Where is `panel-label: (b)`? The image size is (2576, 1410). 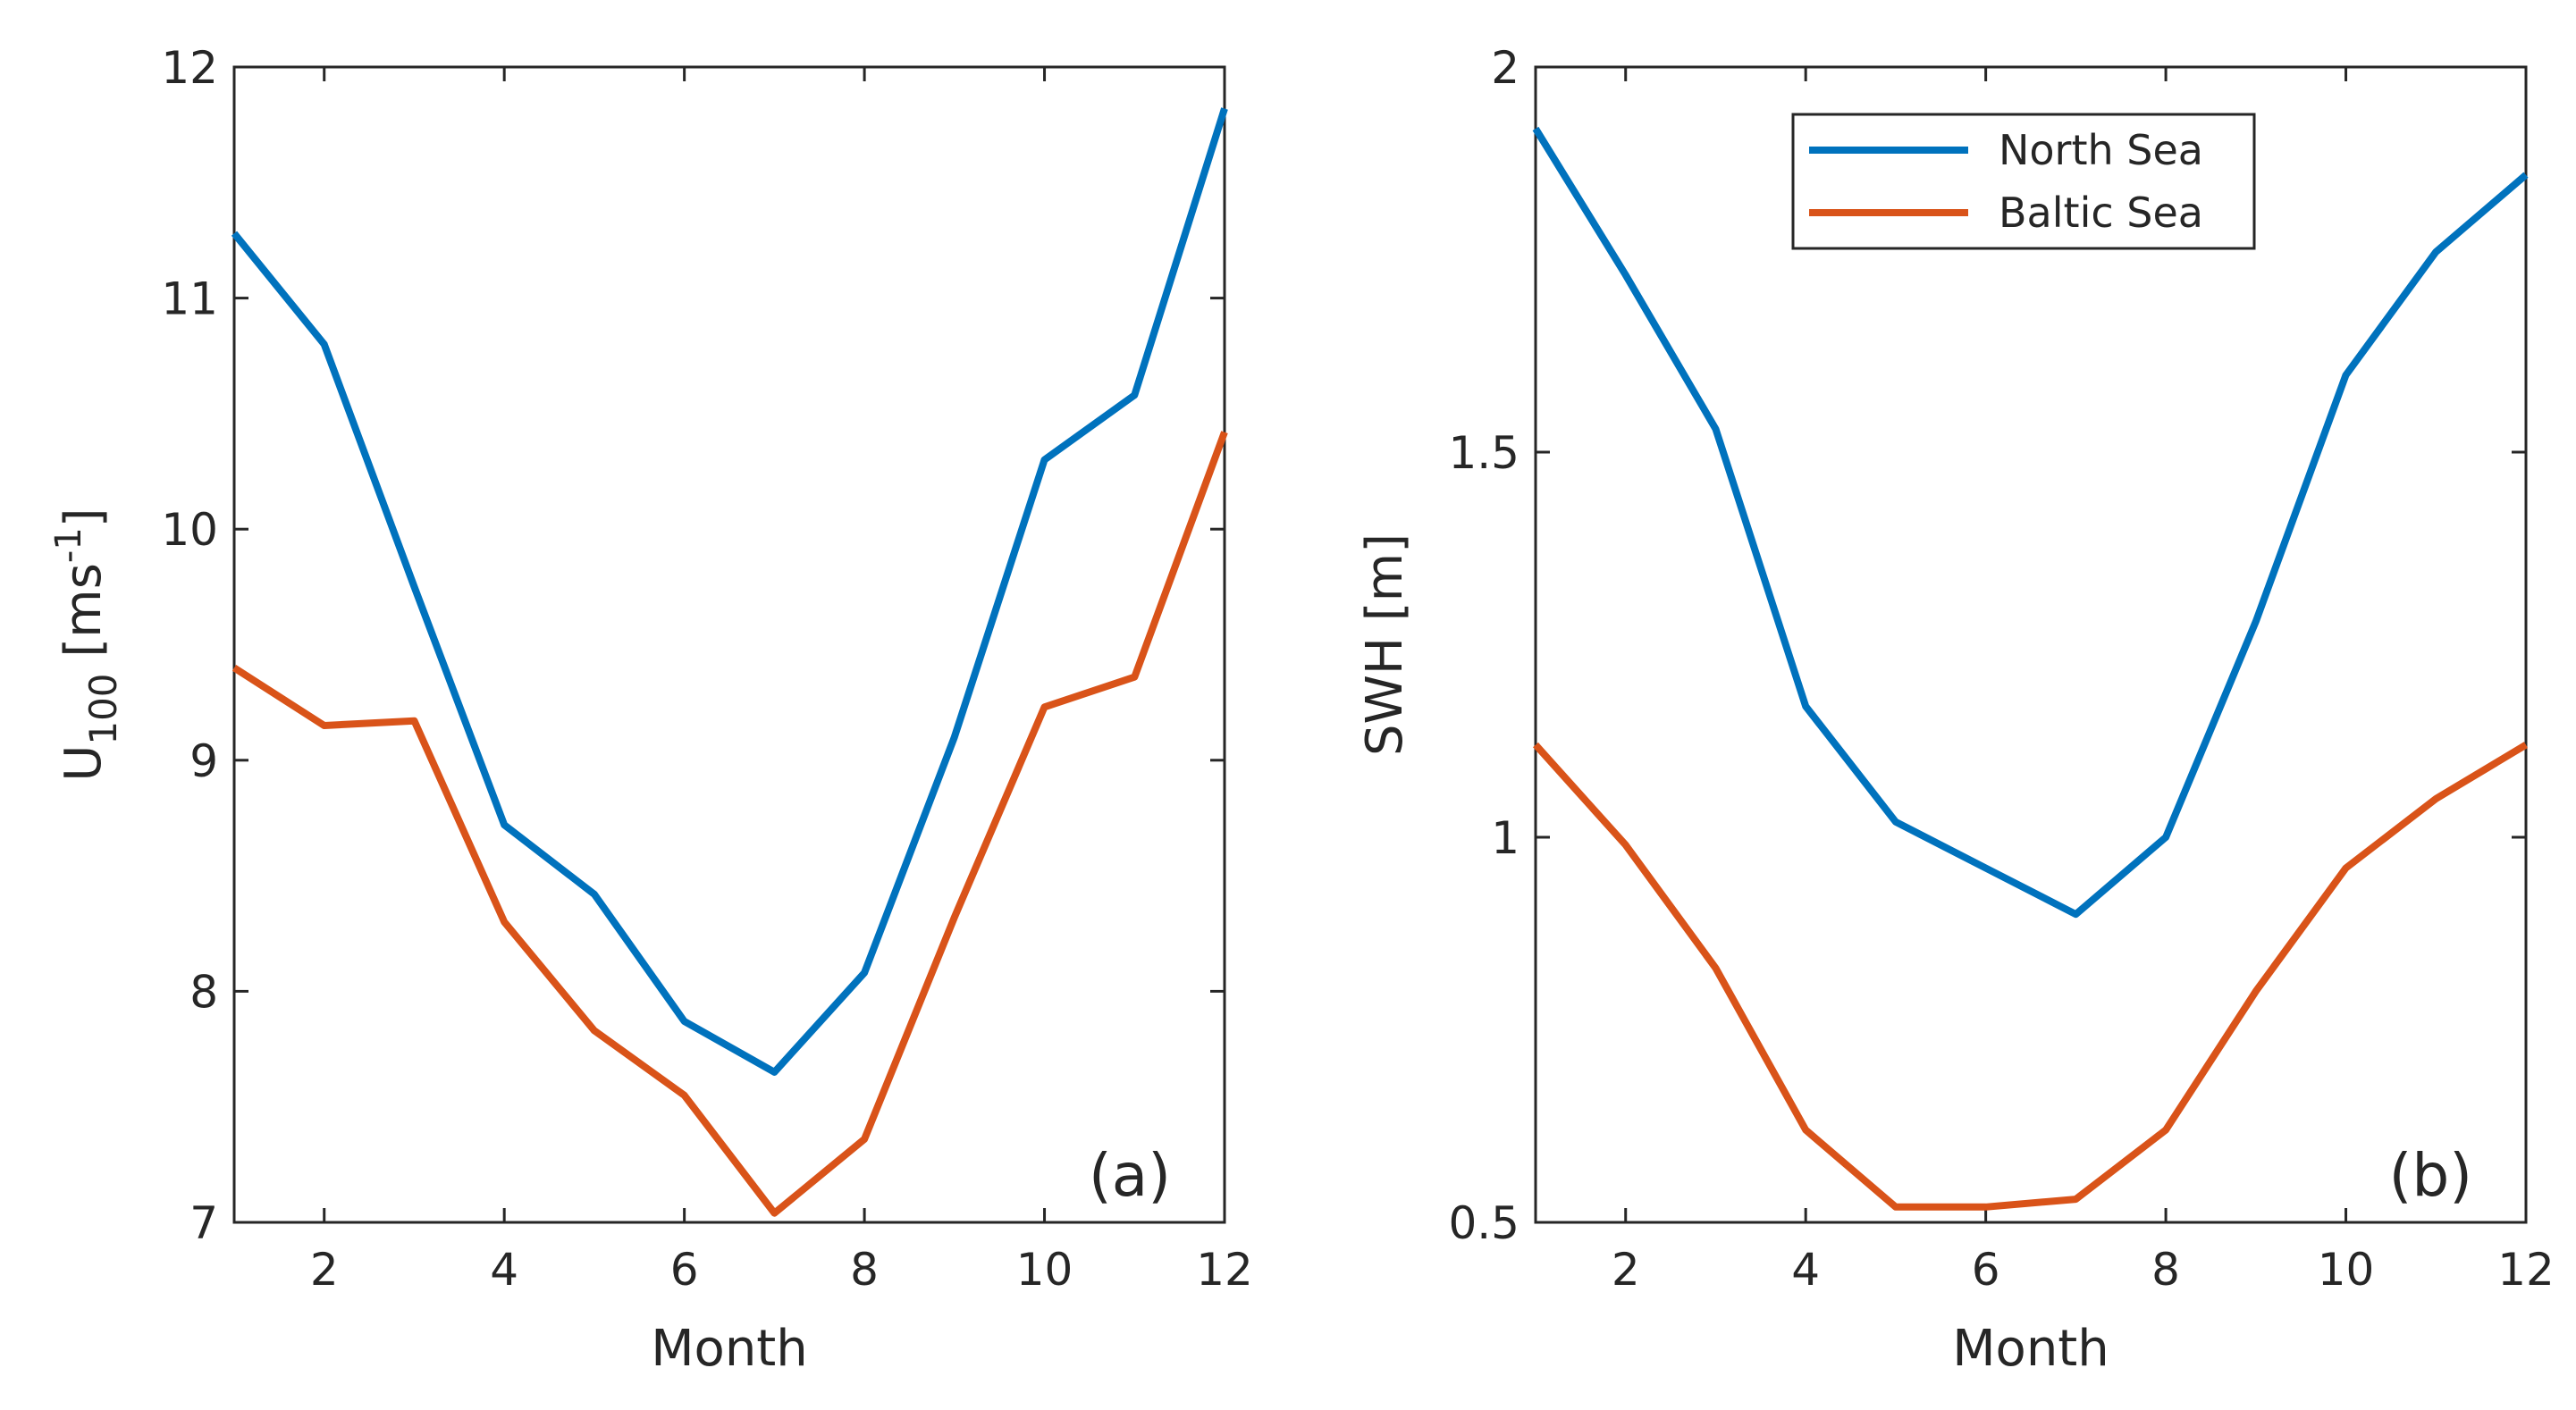
panel-label: (b) is located at coordinates (2431, 1175).